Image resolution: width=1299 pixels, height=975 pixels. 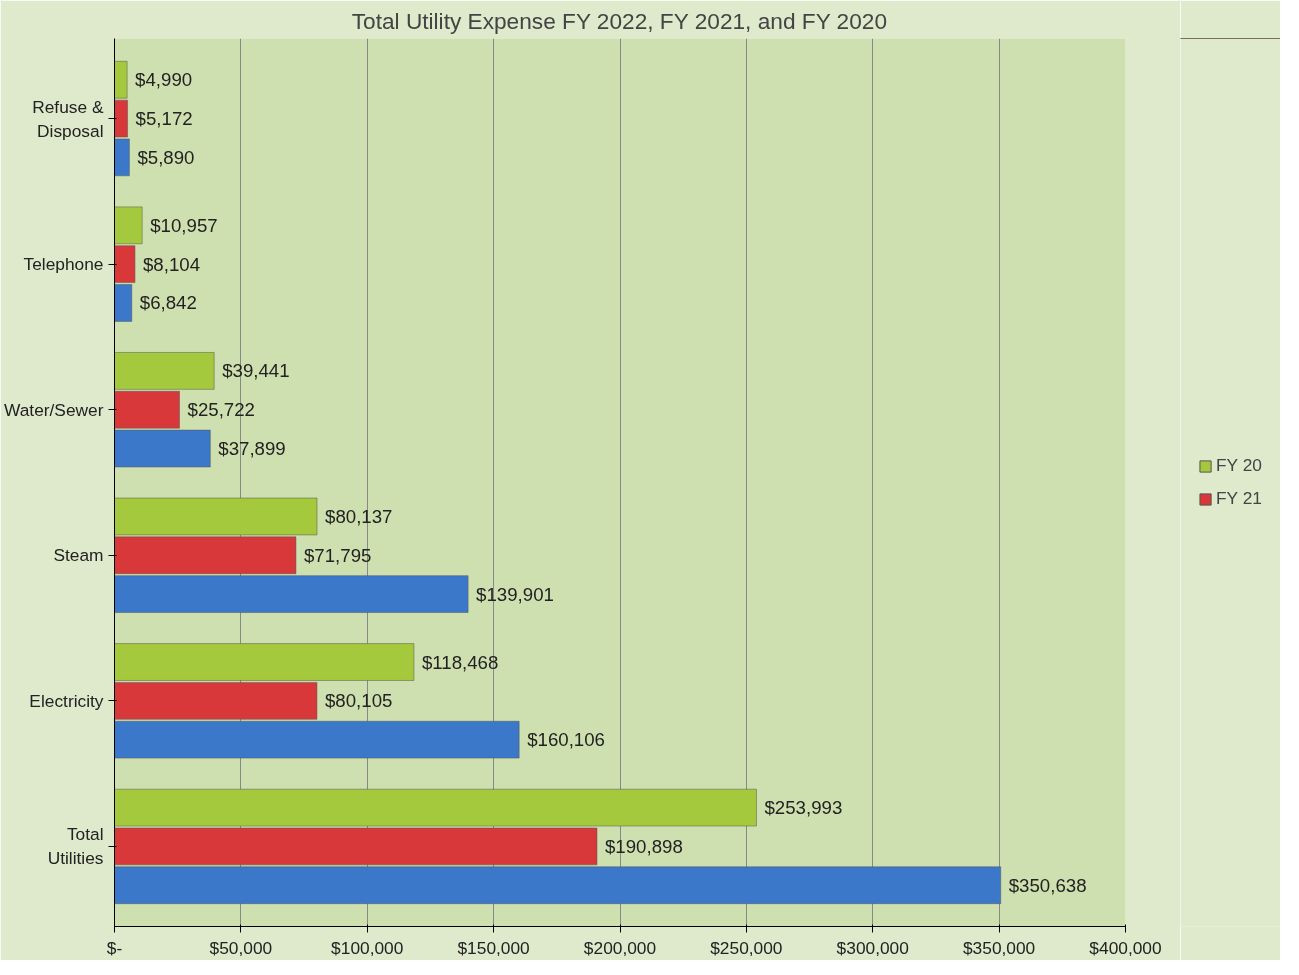 What do you see at coordinates (166, 157) in the screenshot?
I see `data-label: $5,890` at bounding box center [166, 157].